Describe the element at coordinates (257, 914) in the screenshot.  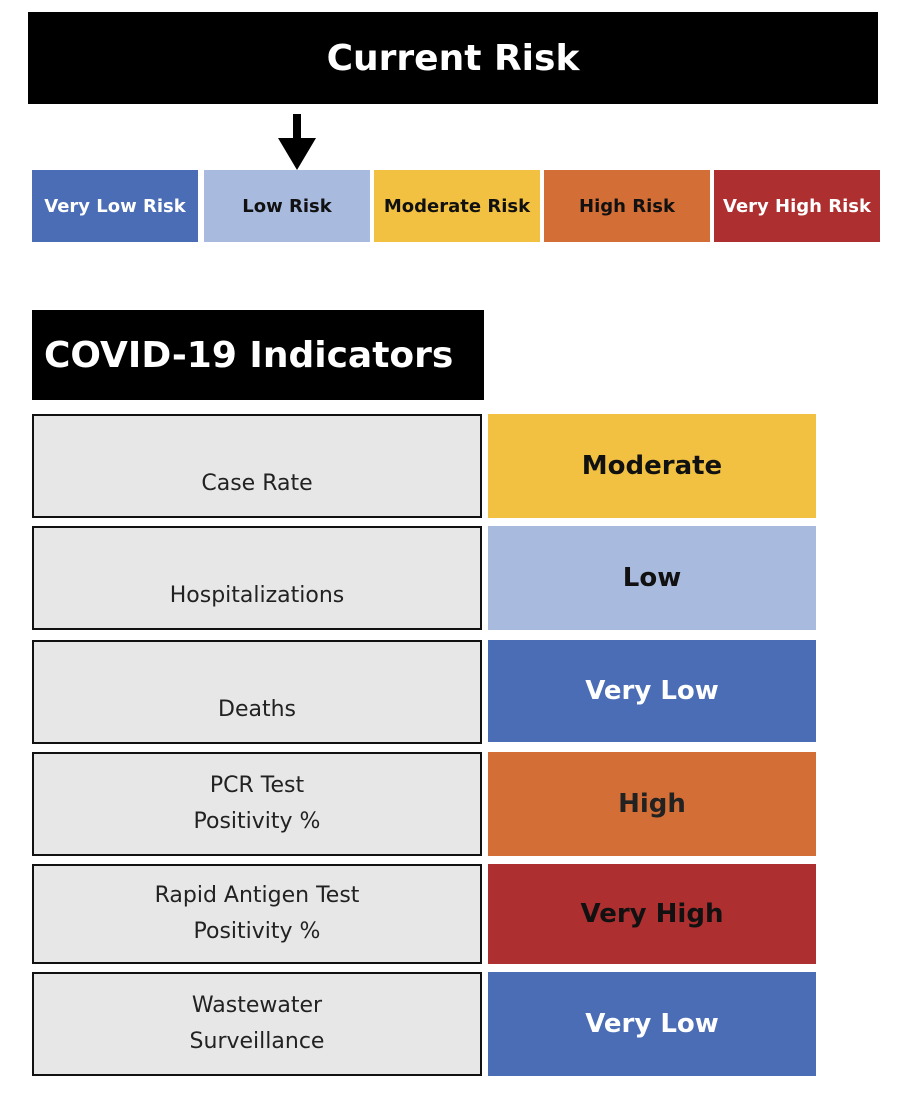
I see `indicator-label-rapid-antigen: Rapid Antigen Test Positivity %` at that location.